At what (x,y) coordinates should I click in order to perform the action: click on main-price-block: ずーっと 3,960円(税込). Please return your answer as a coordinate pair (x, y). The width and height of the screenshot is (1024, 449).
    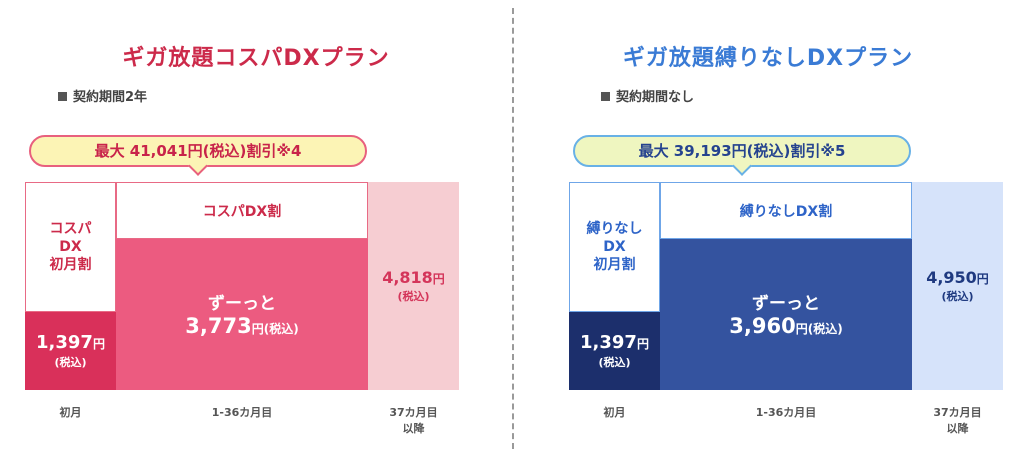
    Looking at the image, I should click on (786, 314).